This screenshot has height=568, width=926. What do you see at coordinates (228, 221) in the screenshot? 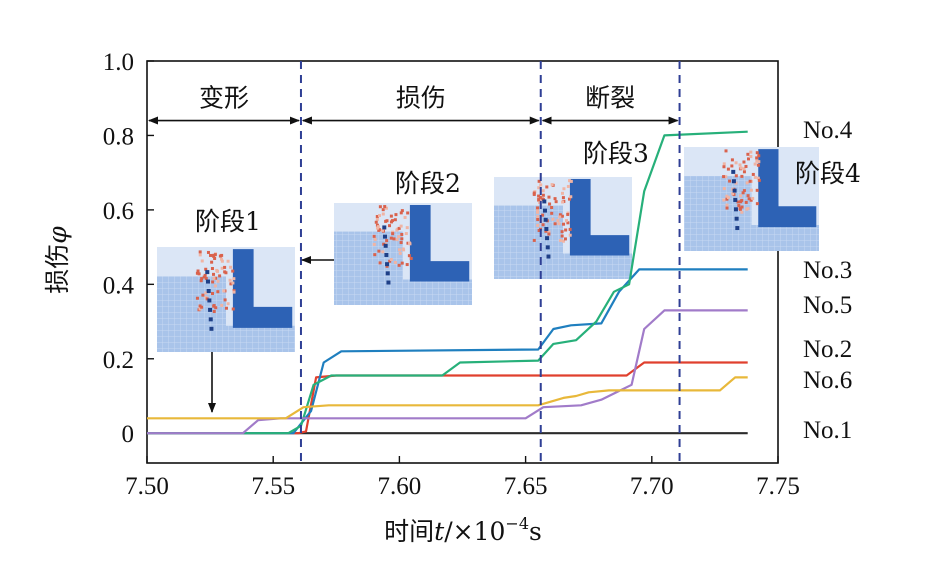
I see `stage-label: 阶段1` at bounding box center [228, 221].